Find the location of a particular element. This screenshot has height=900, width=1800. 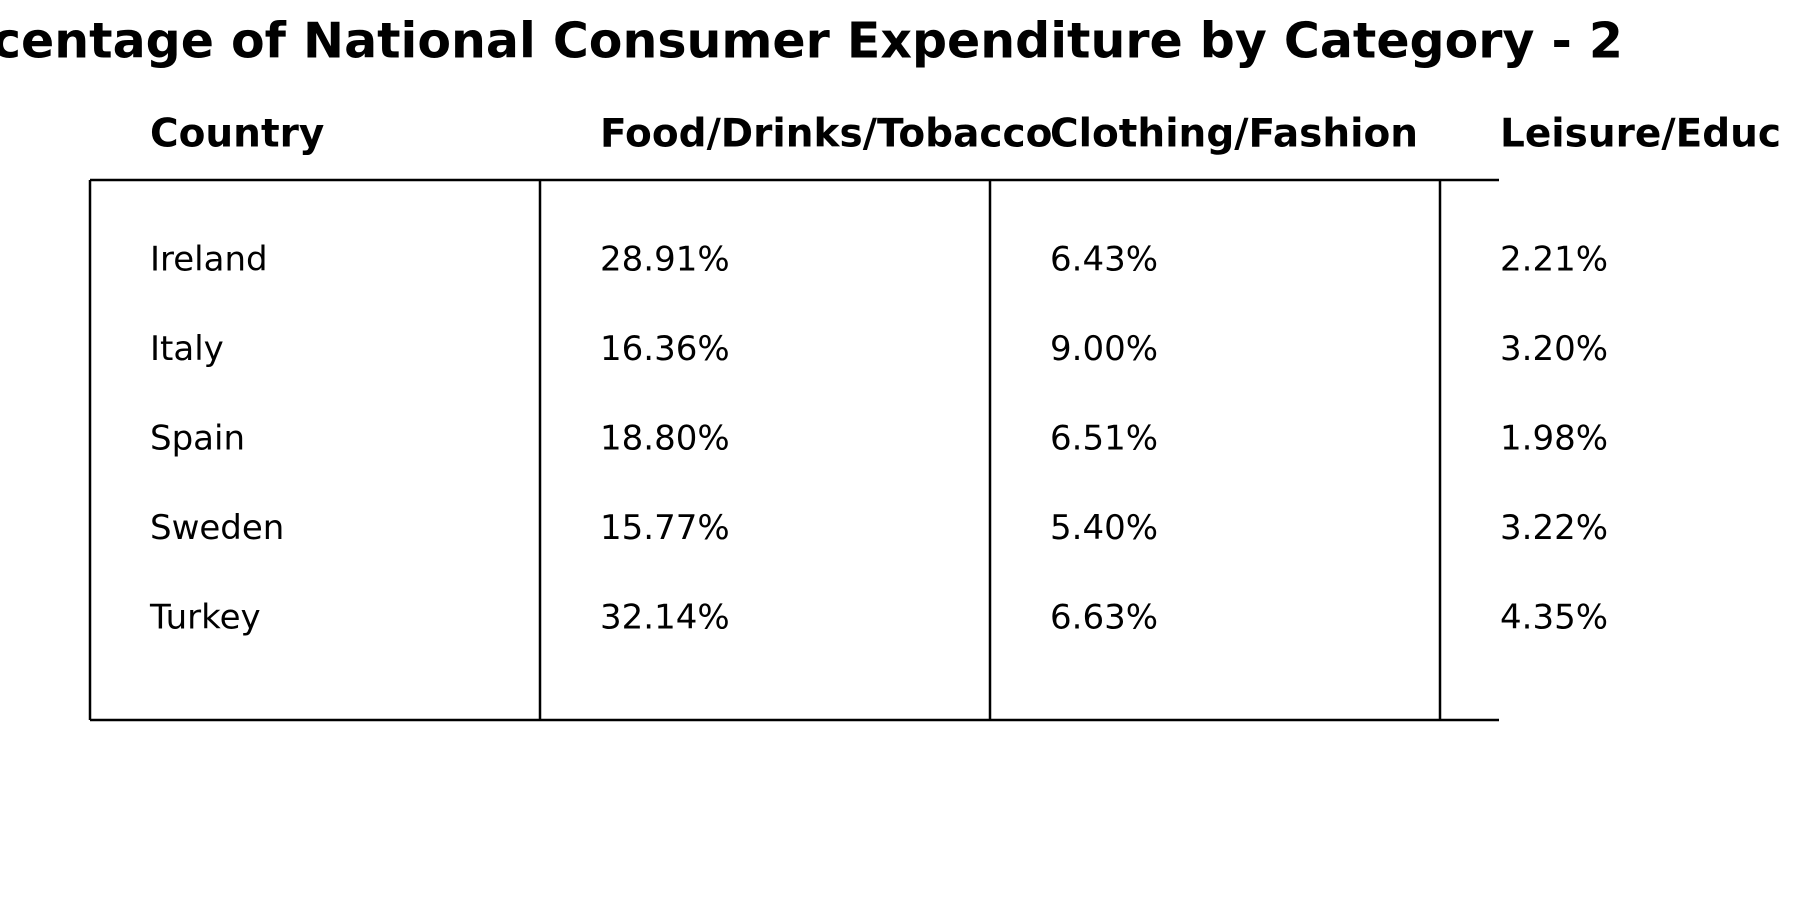

table-cell: 15.77% is located at coordinates (665, 528).